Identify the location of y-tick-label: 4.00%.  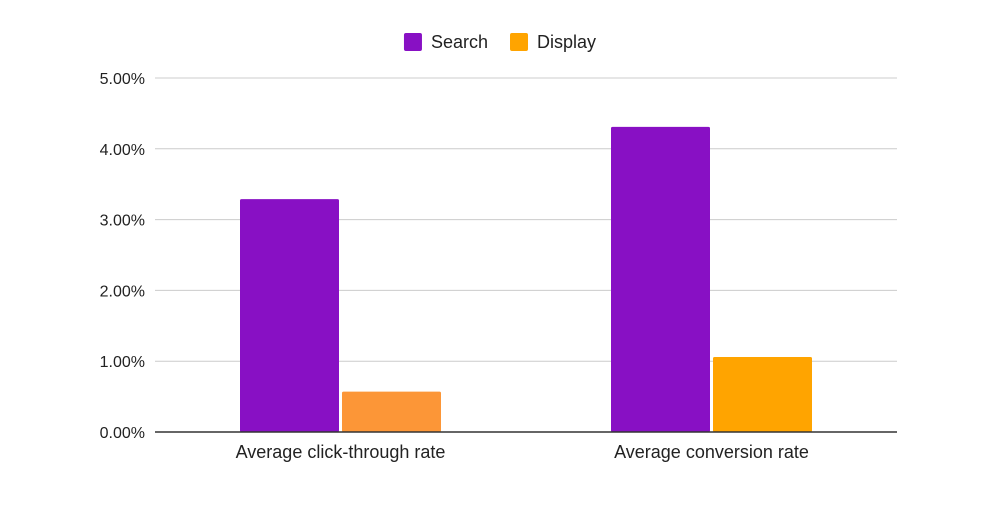
(122, 150).